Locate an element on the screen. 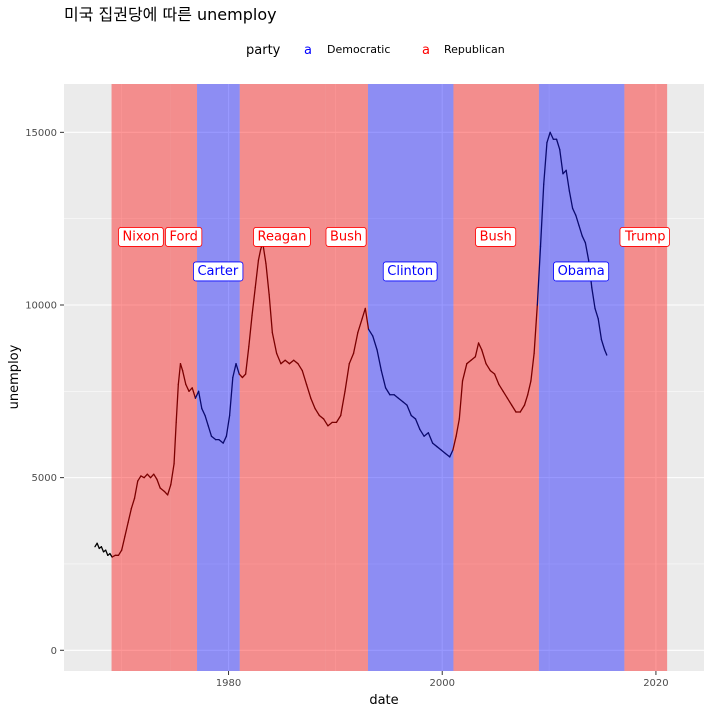  y-tick-label: 5000 is located at coordinates (44, 478).